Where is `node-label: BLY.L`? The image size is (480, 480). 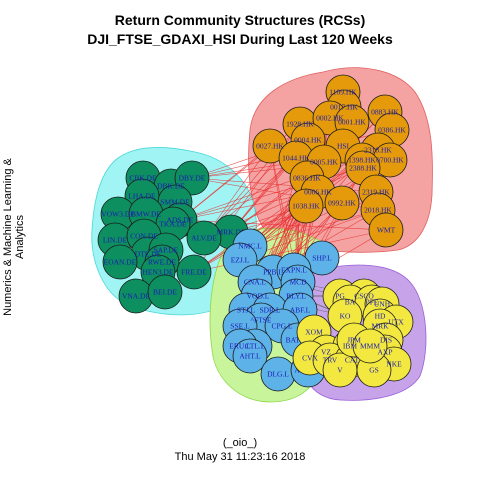
node-label: BLY.L is located at coordinates (296, 296).